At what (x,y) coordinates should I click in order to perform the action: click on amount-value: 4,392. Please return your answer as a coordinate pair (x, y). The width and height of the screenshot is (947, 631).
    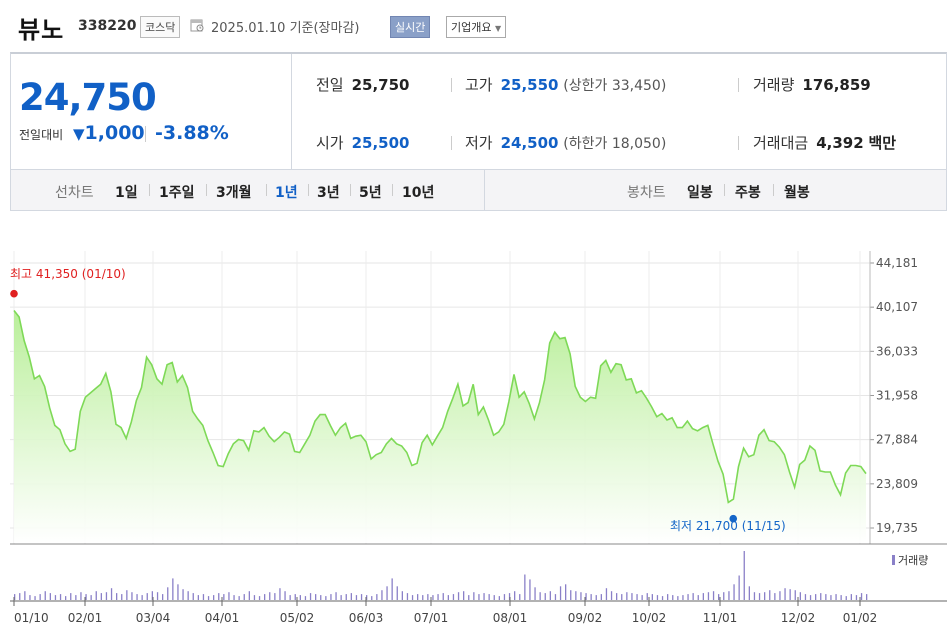
    Looking at the image, I should click on (840, 143).